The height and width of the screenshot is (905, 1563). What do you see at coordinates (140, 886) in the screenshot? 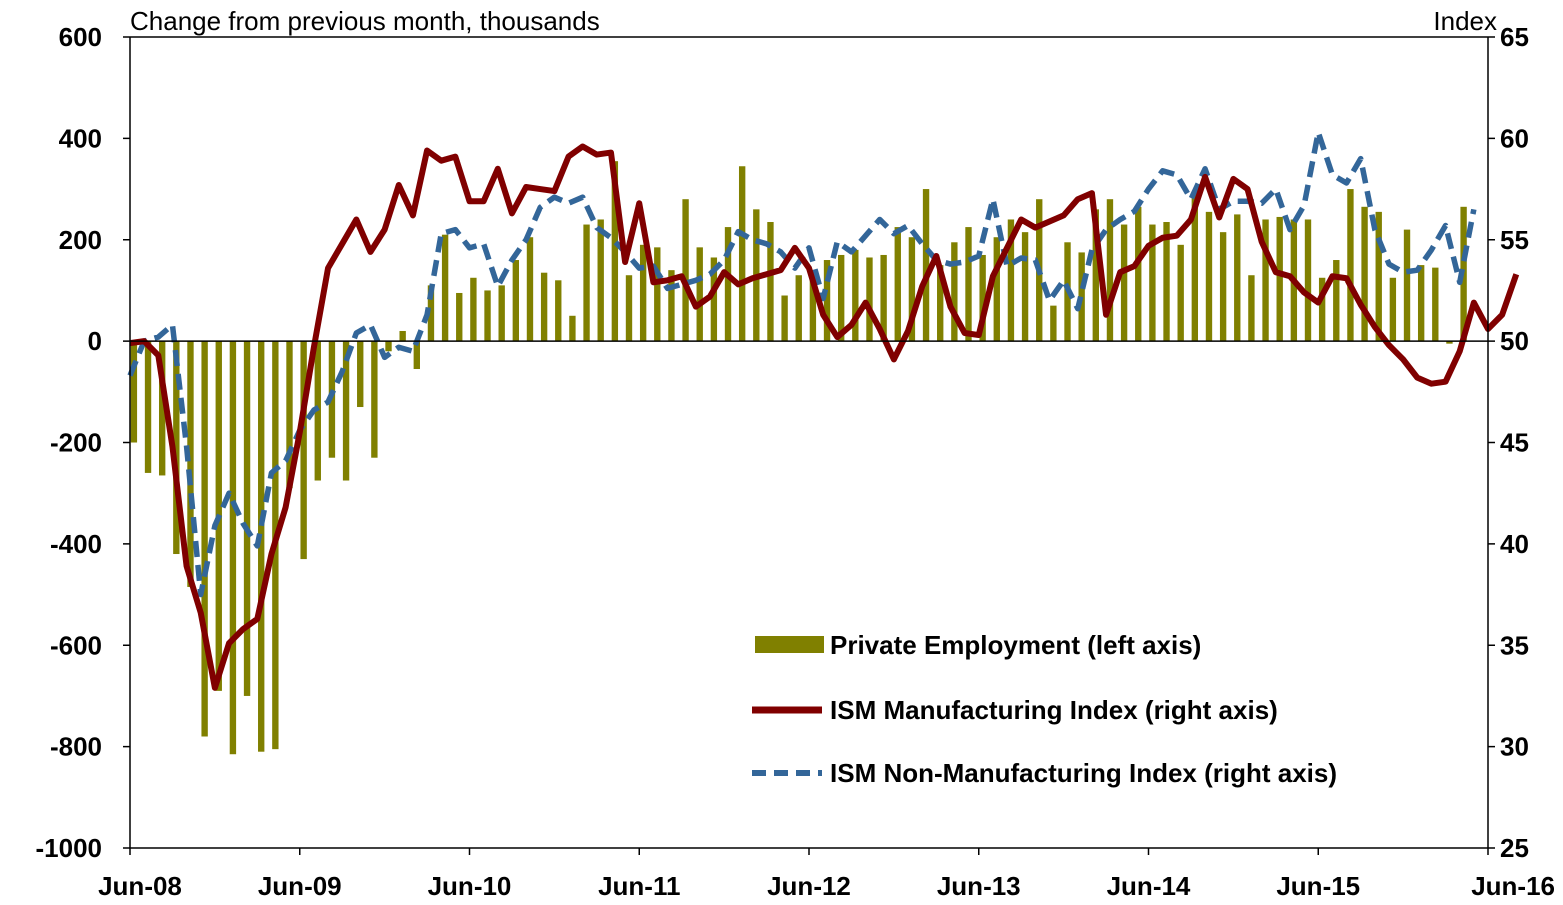
I see `x-tick-label: Jun-08` at bounding box center [140, 886].